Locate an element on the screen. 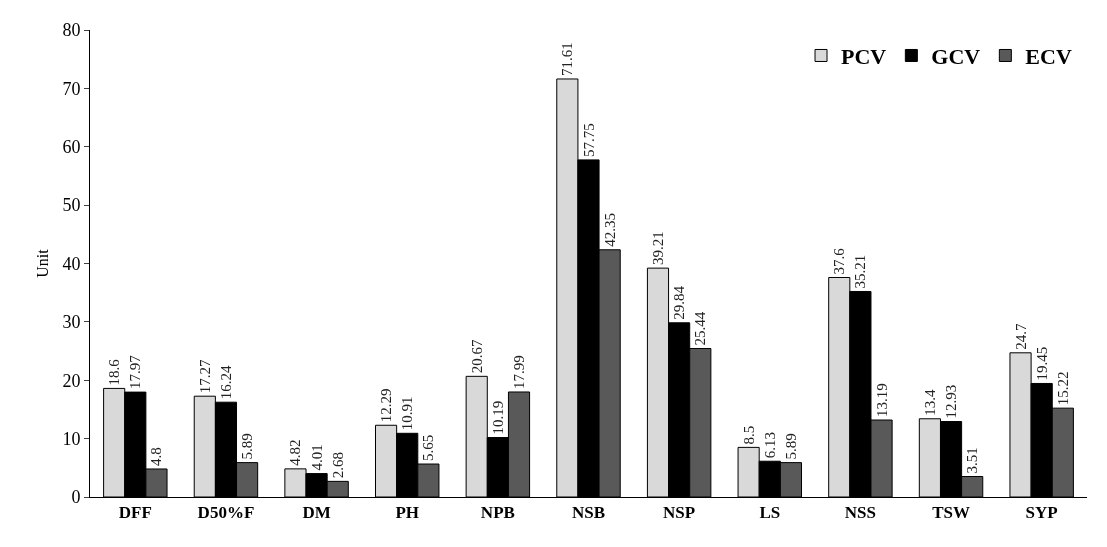  legend-label: ECV is located at coordinates (1048, 57).